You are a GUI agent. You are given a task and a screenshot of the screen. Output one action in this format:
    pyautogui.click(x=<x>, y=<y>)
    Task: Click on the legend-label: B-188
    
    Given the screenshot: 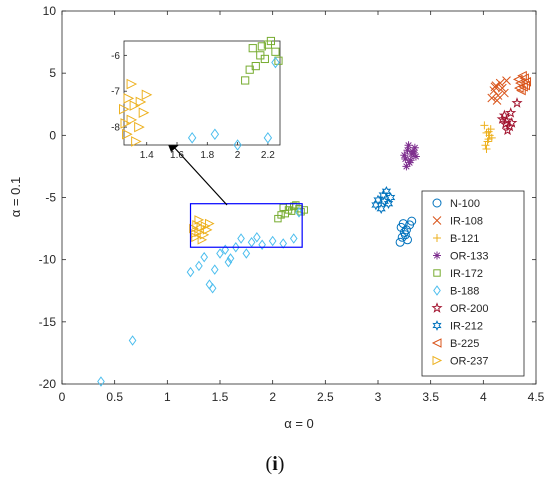 What is the action you would take?
    pyautogui.click(x=464, y=292)
    